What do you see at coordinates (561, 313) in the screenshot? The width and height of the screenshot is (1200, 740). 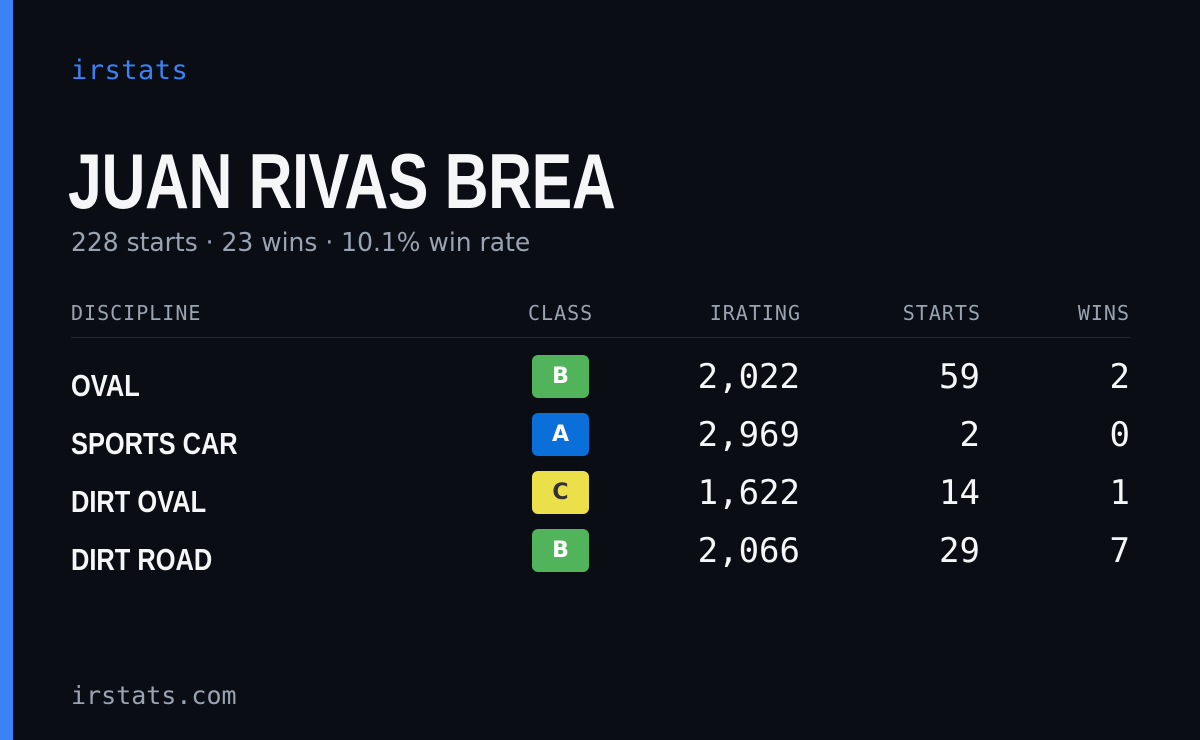 I see `column-header-class: CLASS` at bounding box center [561, 313].